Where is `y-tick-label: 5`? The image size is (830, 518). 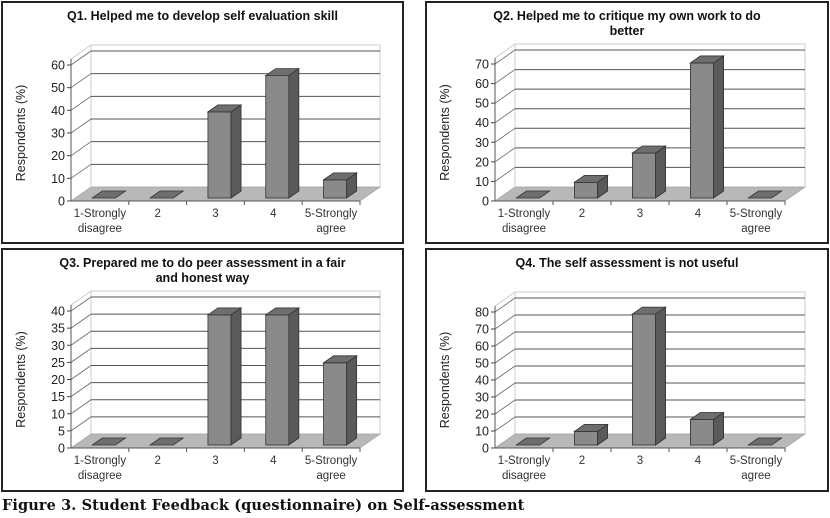
y-tick-label: 5 is located at coordinates (61, 431).